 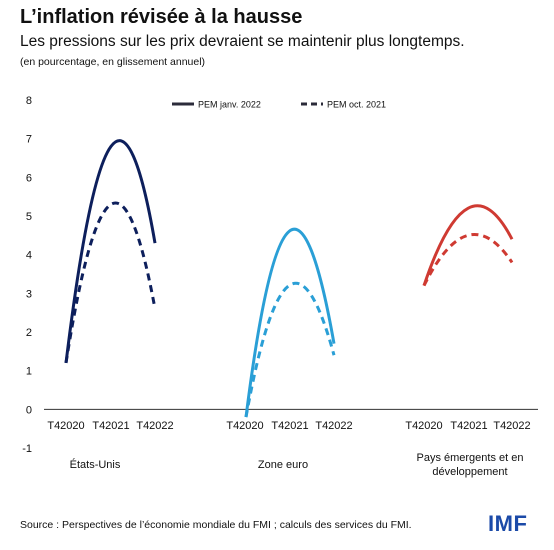 I want to click on series-line-0-oct2021, so click(x=110, y=282).